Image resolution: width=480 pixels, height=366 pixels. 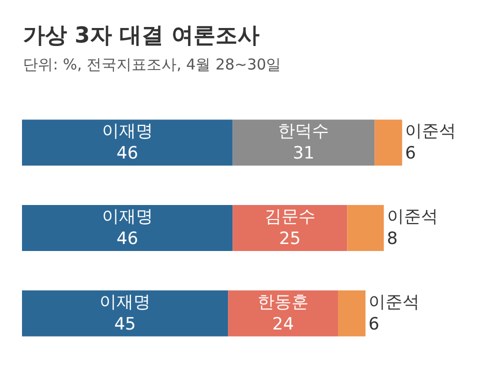 I want to click on chart-title: 가상 3자 대결 여론조사, so click(x=141, y=36).